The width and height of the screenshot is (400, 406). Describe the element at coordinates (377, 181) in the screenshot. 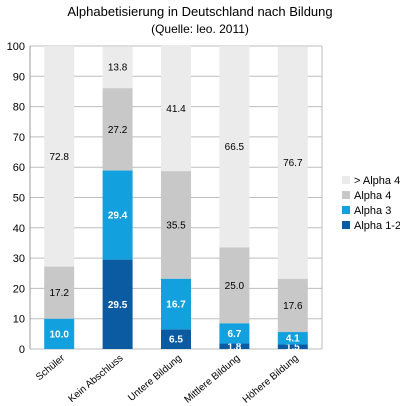

I see `legend-label: > Alpha 4` at that location.